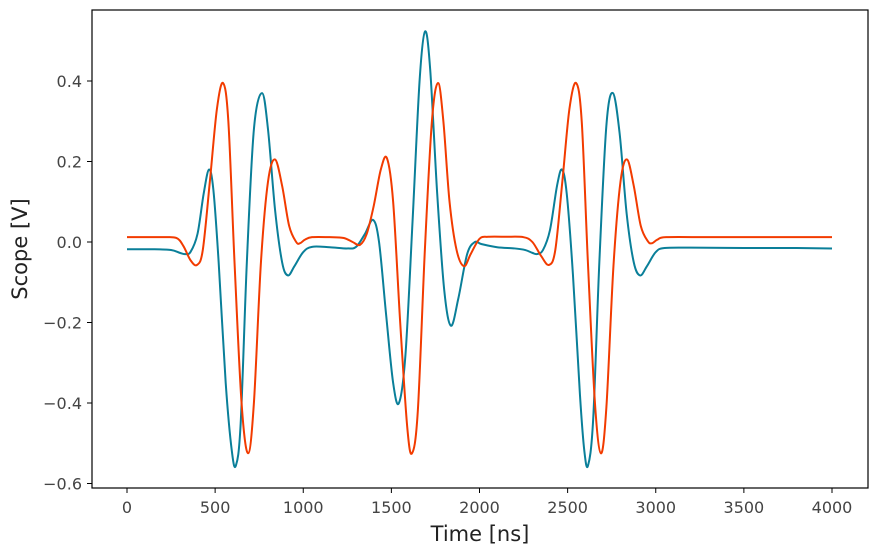 This screenshot has height=556, width=876. Describe the element at coordinates (567, 507) in the screenshot. I see `x-tick-label: 2500` at that location.